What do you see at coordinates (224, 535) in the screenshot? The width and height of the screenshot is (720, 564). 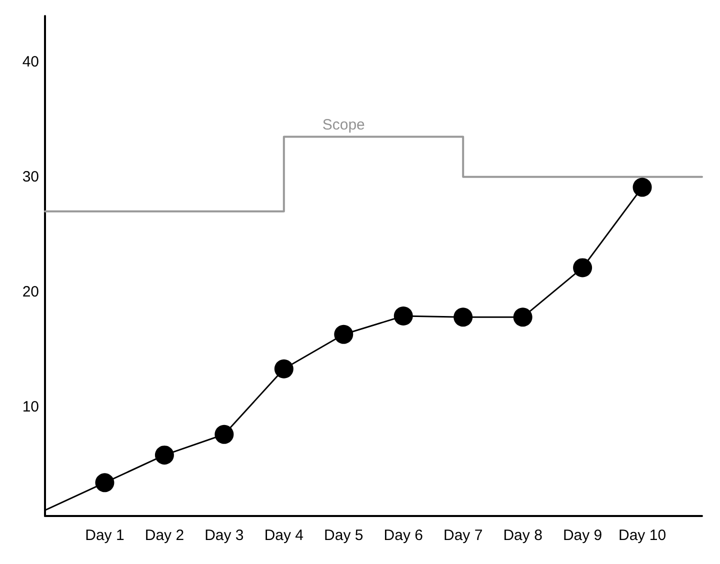 I see `x-tick-label: Day 3` at bounding box center [224, 535].